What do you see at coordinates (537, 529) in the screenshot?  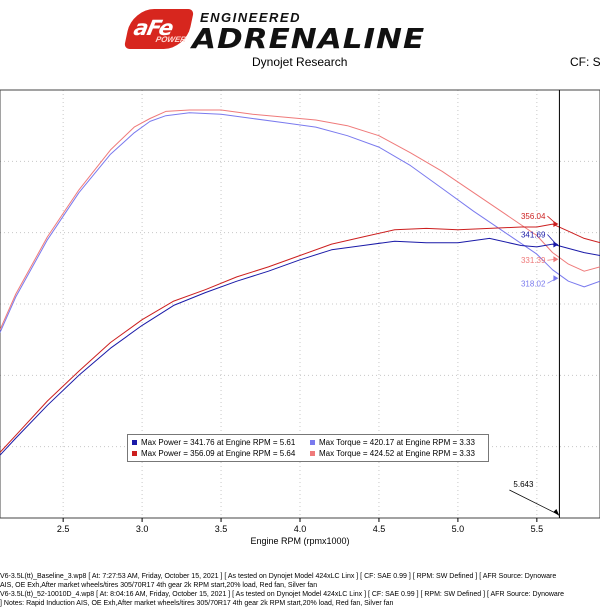 I see `x-tick-label: 5.5` at bounding box center [537, 529].